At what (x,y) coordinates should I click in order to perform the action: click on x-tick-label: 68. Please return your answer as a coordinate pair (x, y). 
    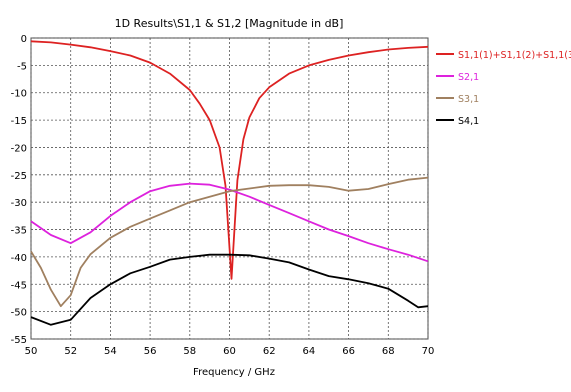
    Looking at the image, I should click on (388, 351).